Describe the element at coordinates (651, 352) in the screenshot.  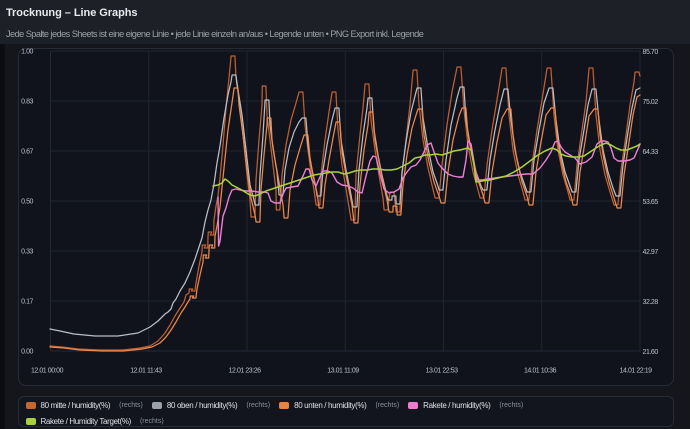
I see `svg-text: 21.60` at that location.